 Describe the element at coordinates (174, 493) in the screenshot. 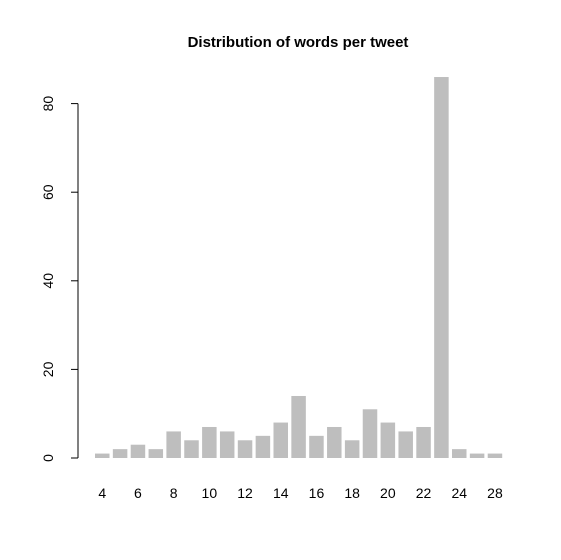

I see `x-tick-label-8: 8` at that location.